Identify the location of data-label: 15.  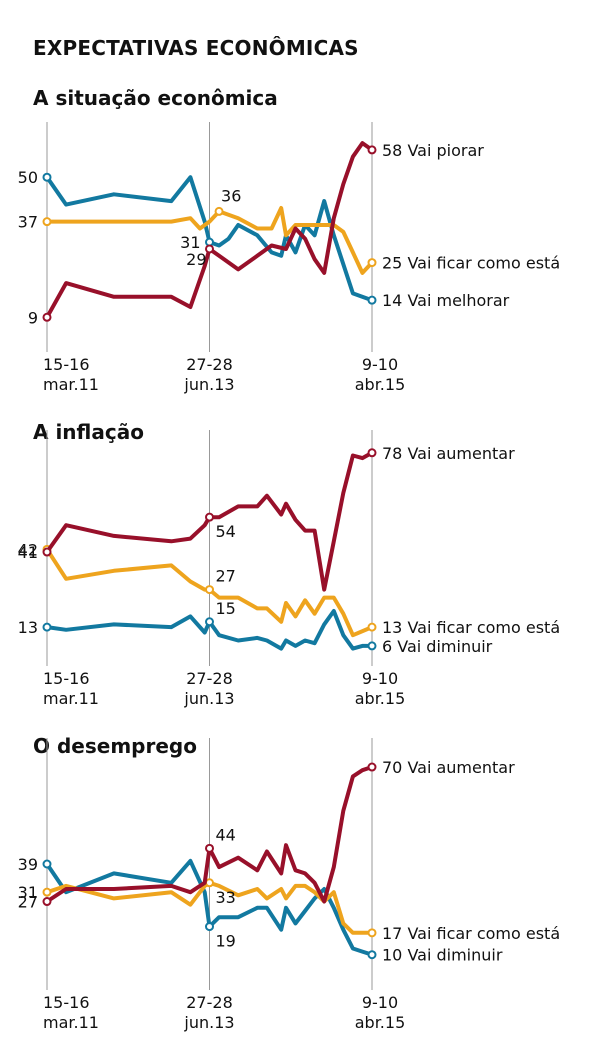
(226, 608).